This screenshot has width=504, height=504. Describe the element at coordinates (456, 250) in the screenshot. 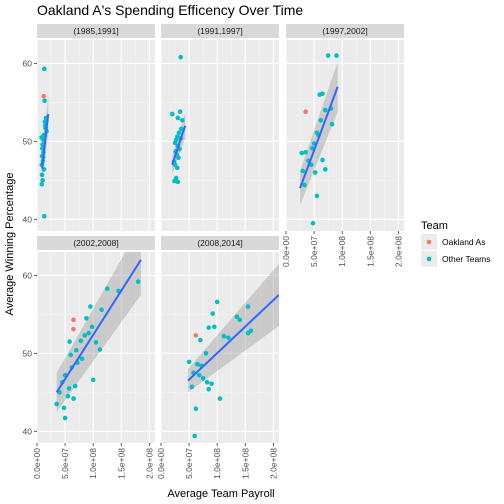

I see `legend-items: Oakland As Other Teams` at that location.